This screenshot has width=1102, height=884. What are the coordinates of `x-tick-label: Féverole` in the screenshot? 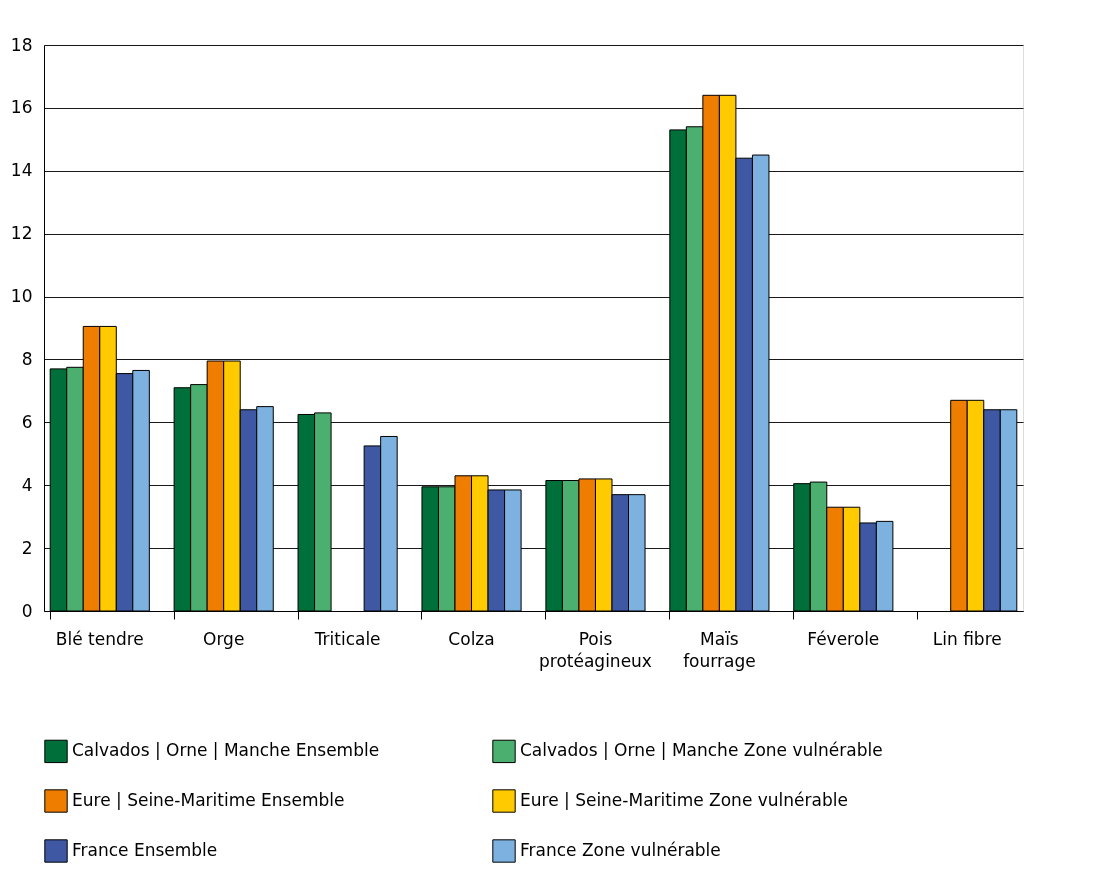 It's located at (843, 638).